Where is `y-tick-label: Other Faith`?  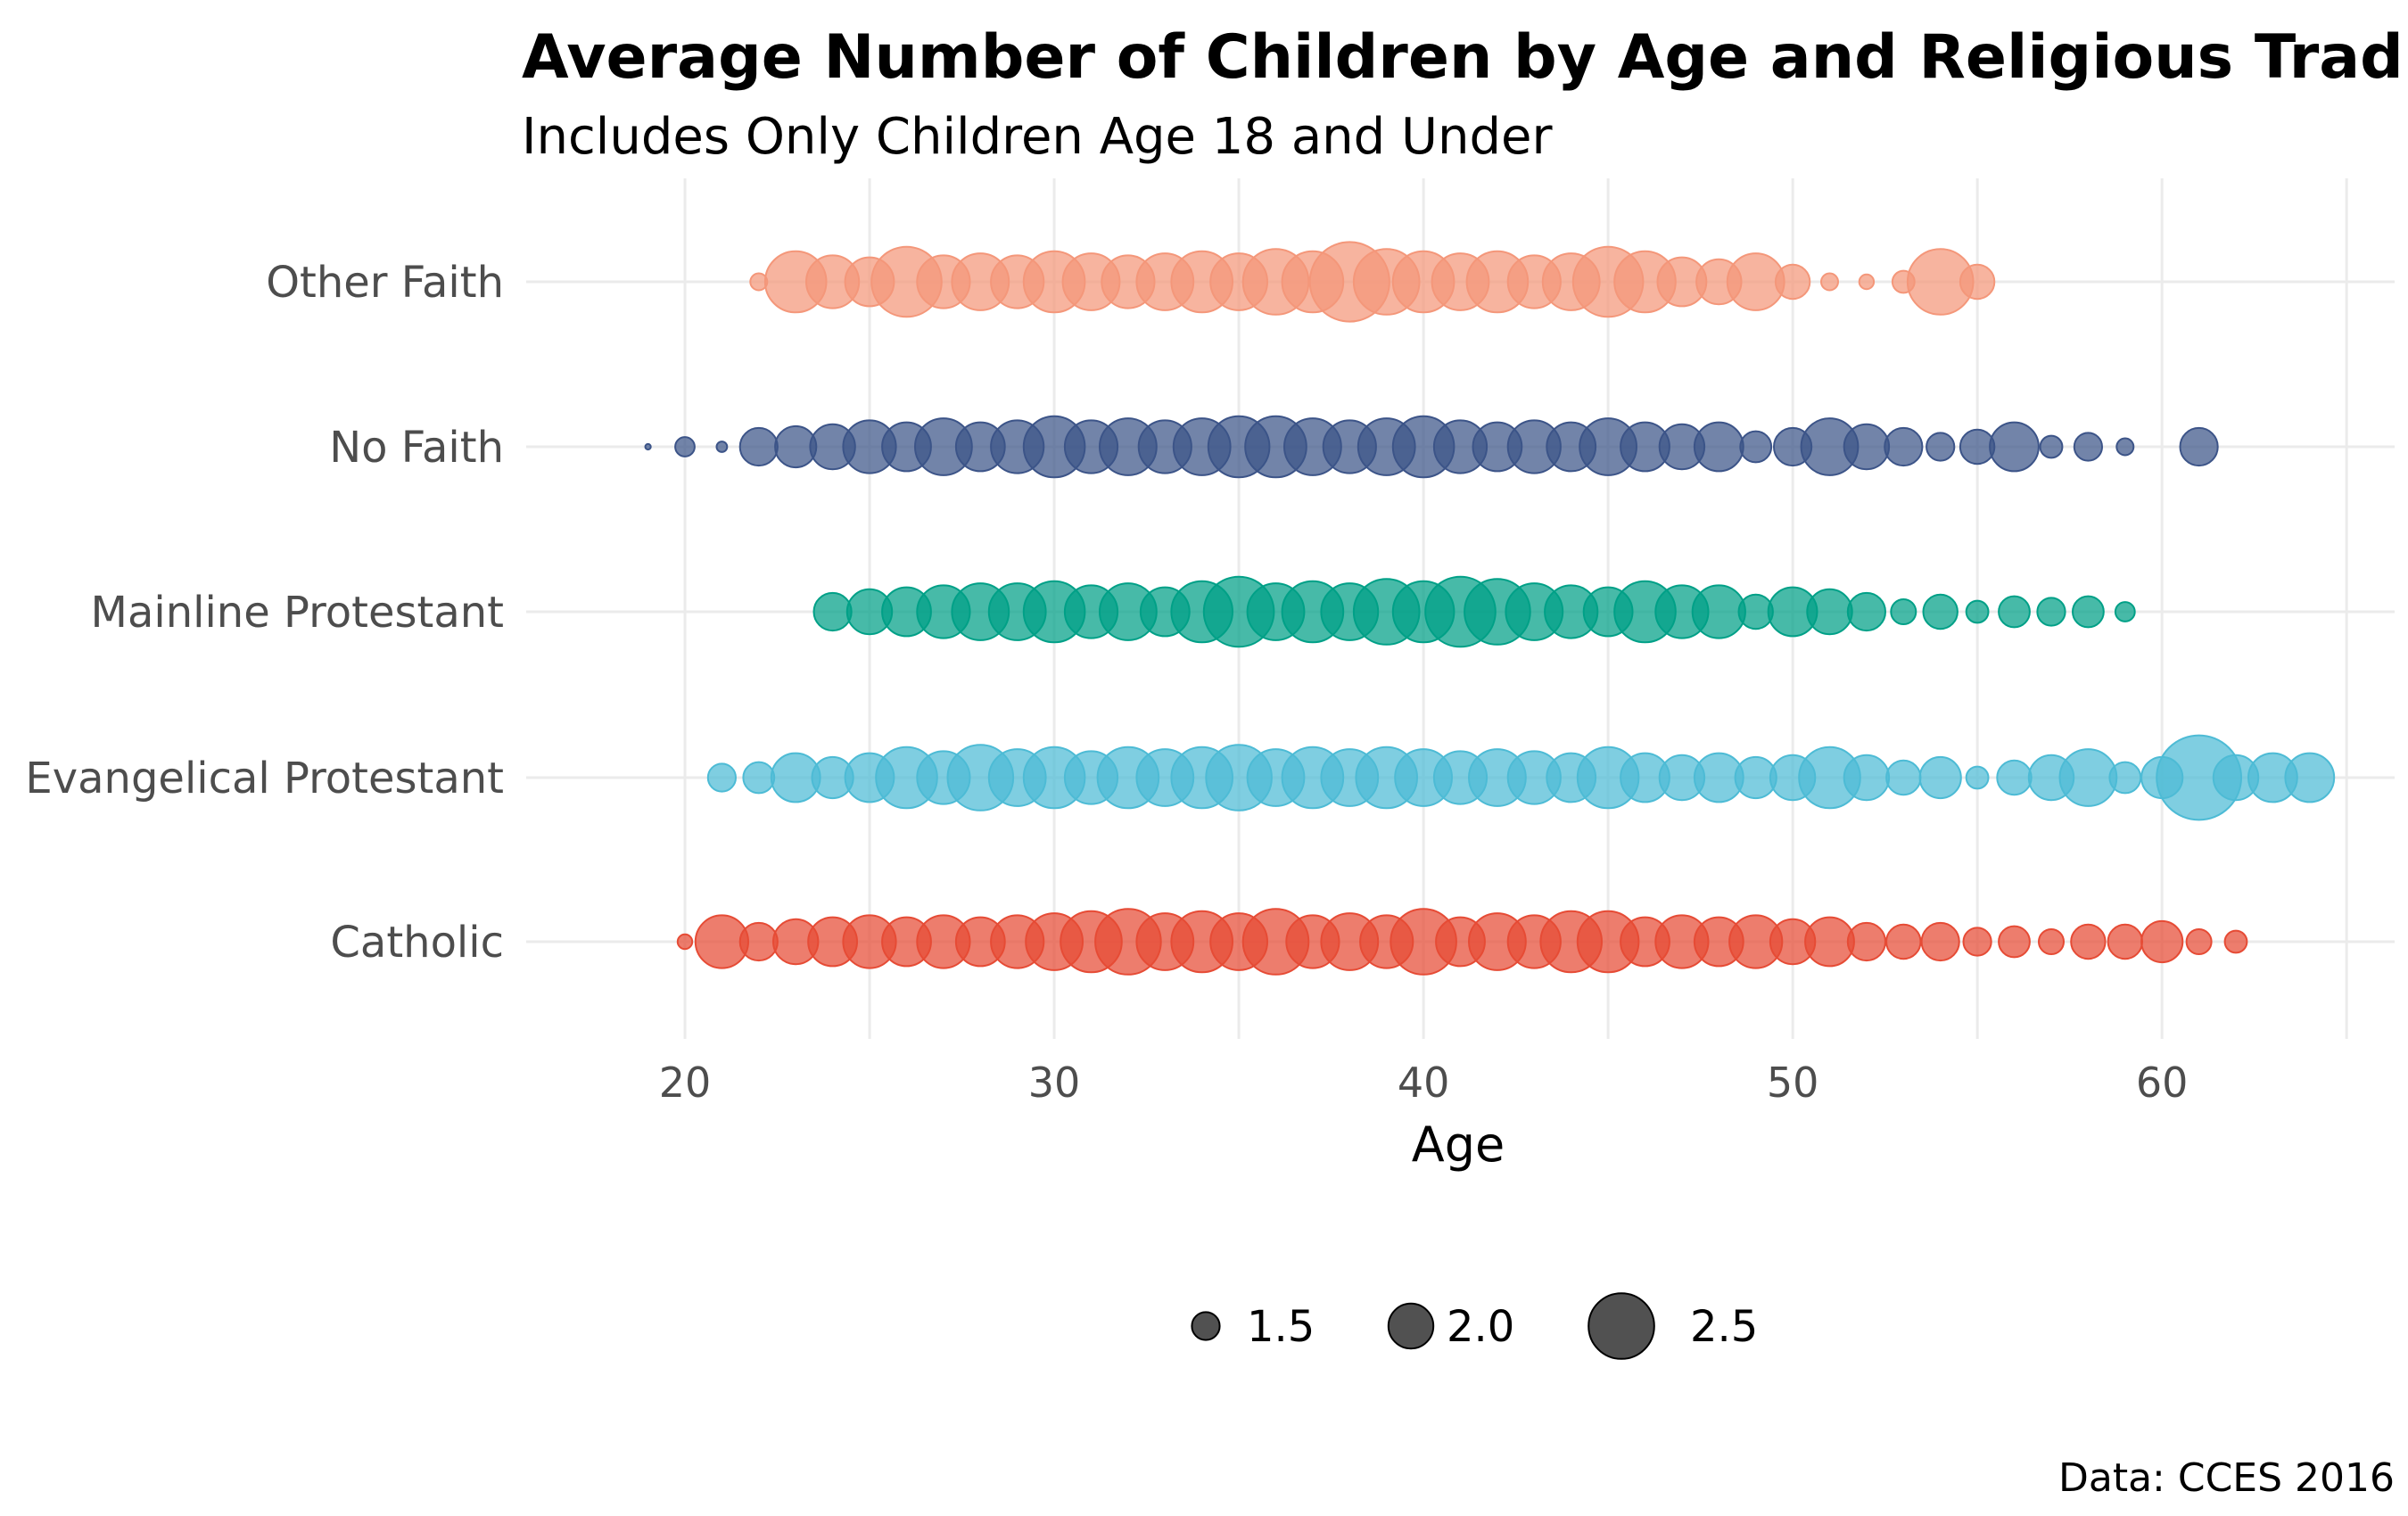 y-tick-label: Other Faith is located at coordinates (385, 283).